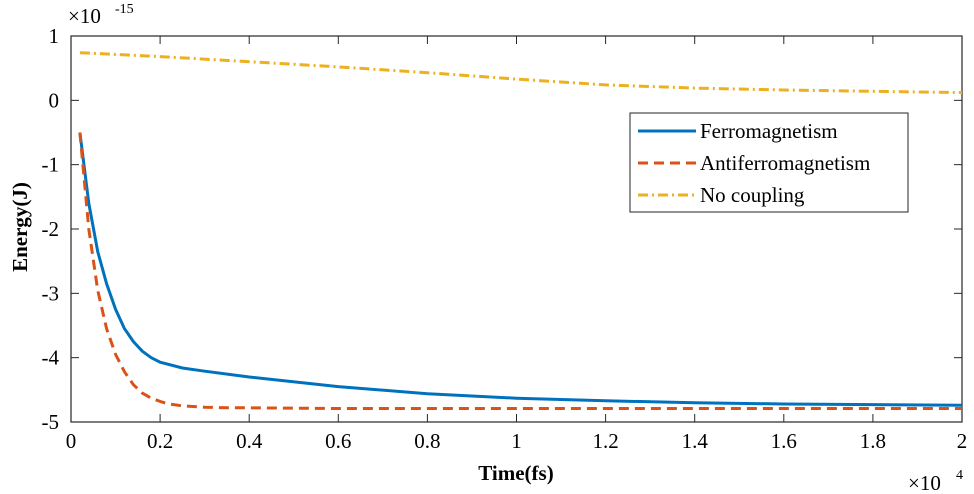  What do you see at coordinates (521, 73) in the screenshot?
I see `series-line-no-coupling` at bounding box center [521, 73].